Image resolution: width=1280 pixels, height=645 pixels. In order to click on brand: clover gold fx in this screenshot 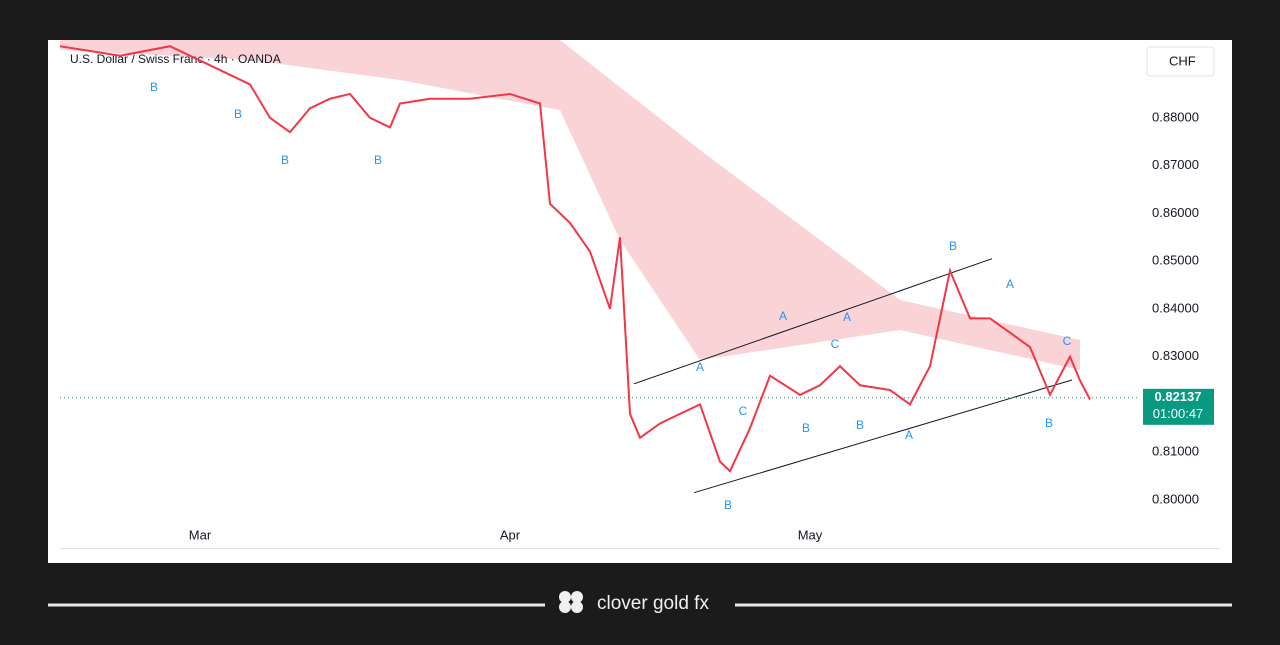, I will do `click(653, 603)`.